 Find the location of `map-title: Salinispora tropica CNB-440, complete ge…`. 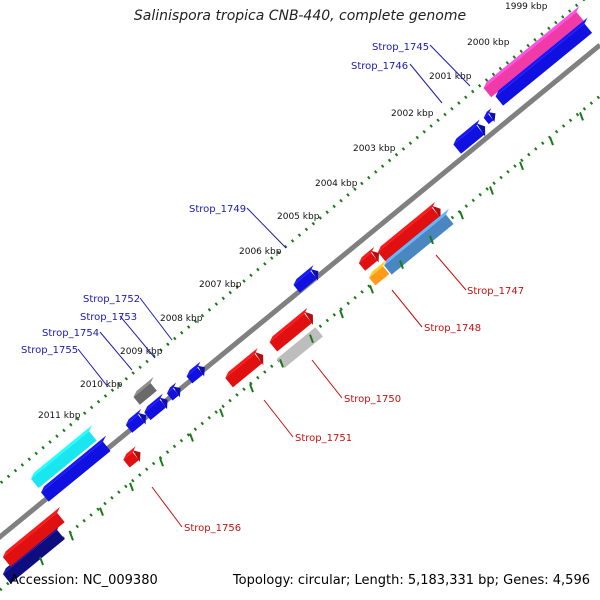

map-title: Salinispora tropica CNB-440, complete ge… is located at coordinates (300, 16).